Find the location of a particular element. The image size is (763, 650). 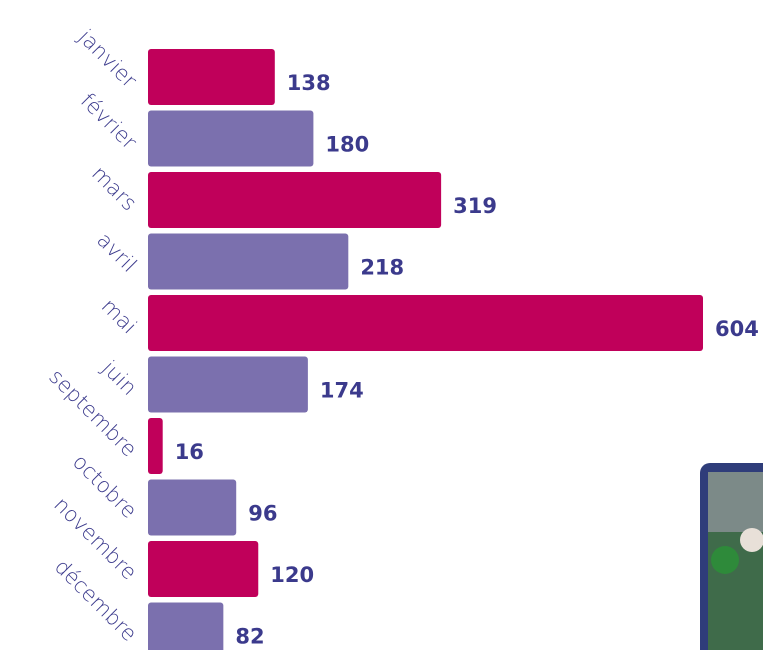

value-label: 96 is located at coordinates (262, 514).